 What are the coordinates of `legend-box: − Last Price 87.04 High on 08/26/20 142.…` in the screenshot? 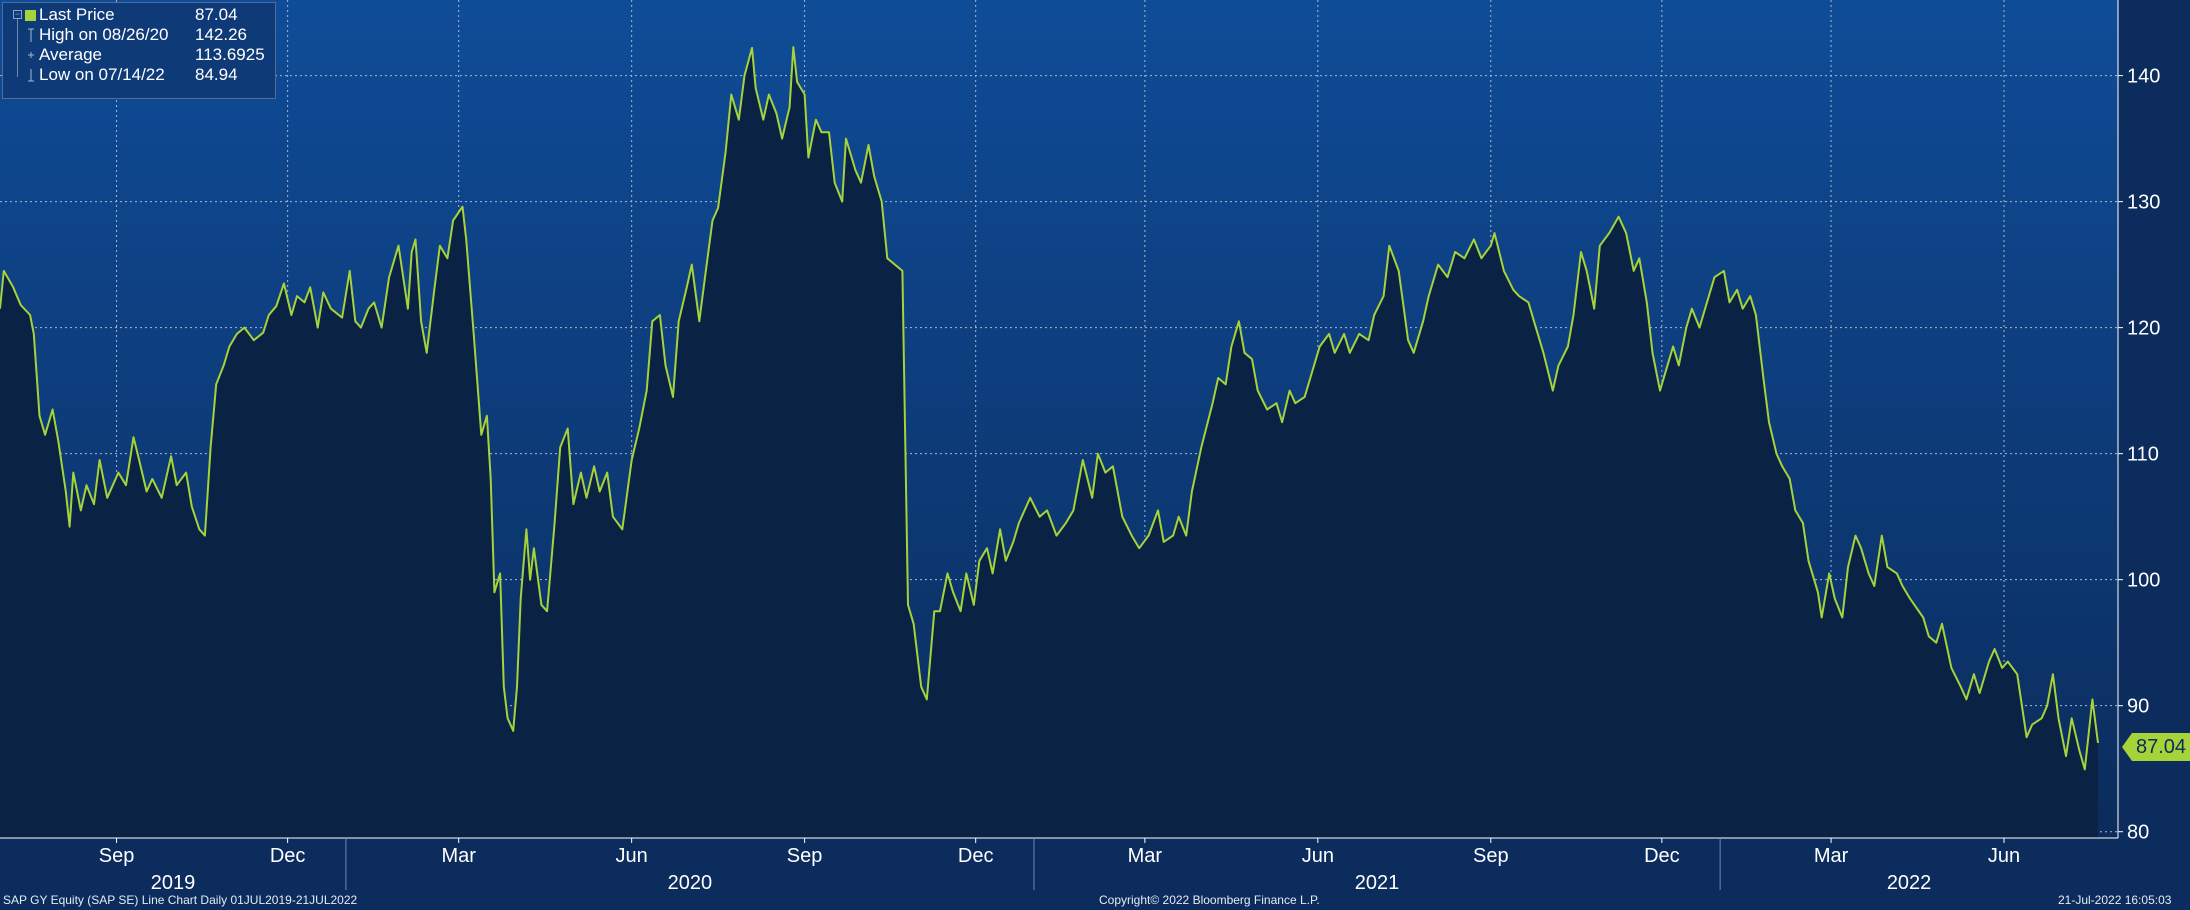 It's located at (139, 50).